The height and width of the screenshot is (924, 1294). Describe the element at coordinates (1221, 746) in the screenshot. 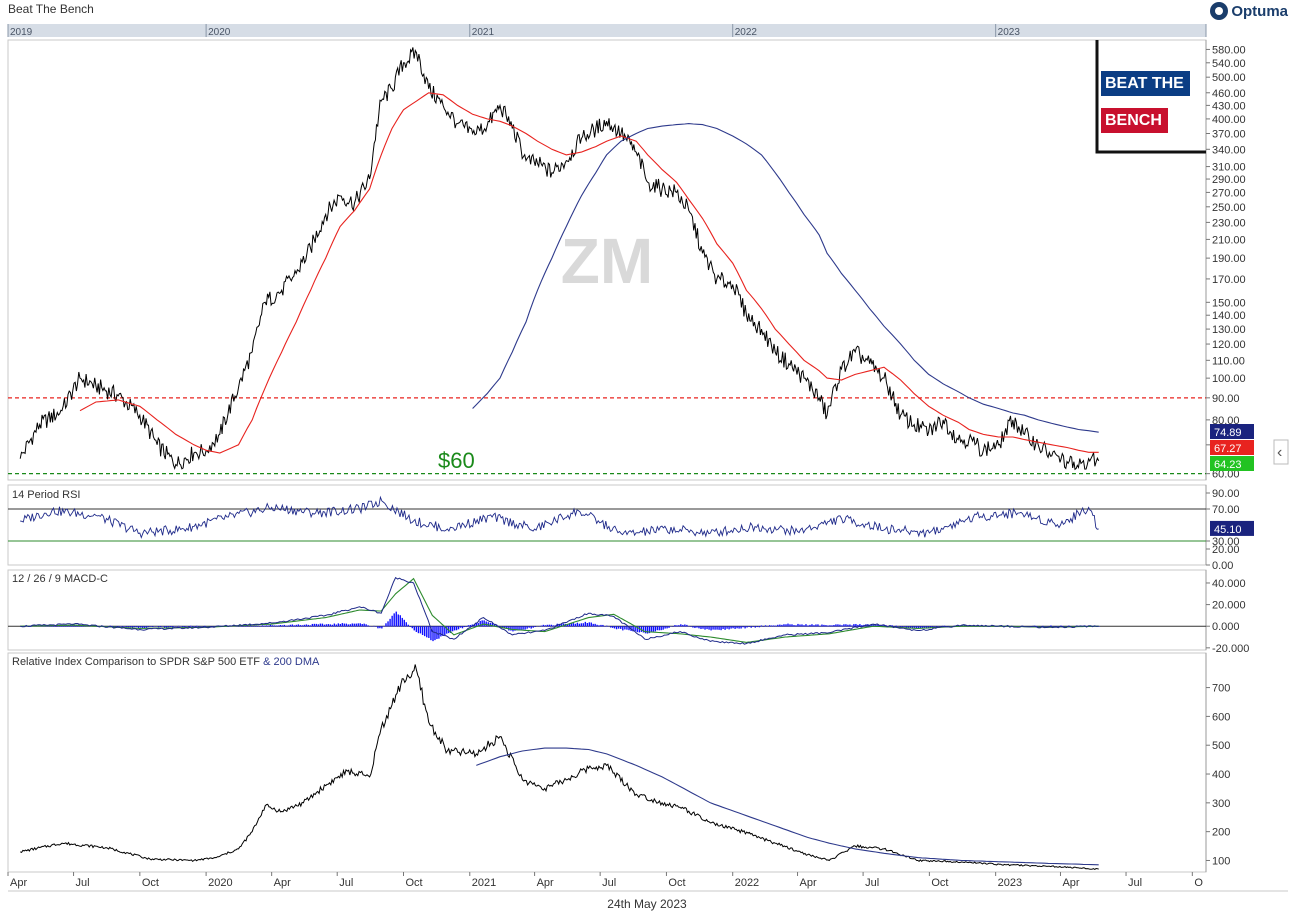

I see `relative-y-axis-tick-label: 500` at that location.